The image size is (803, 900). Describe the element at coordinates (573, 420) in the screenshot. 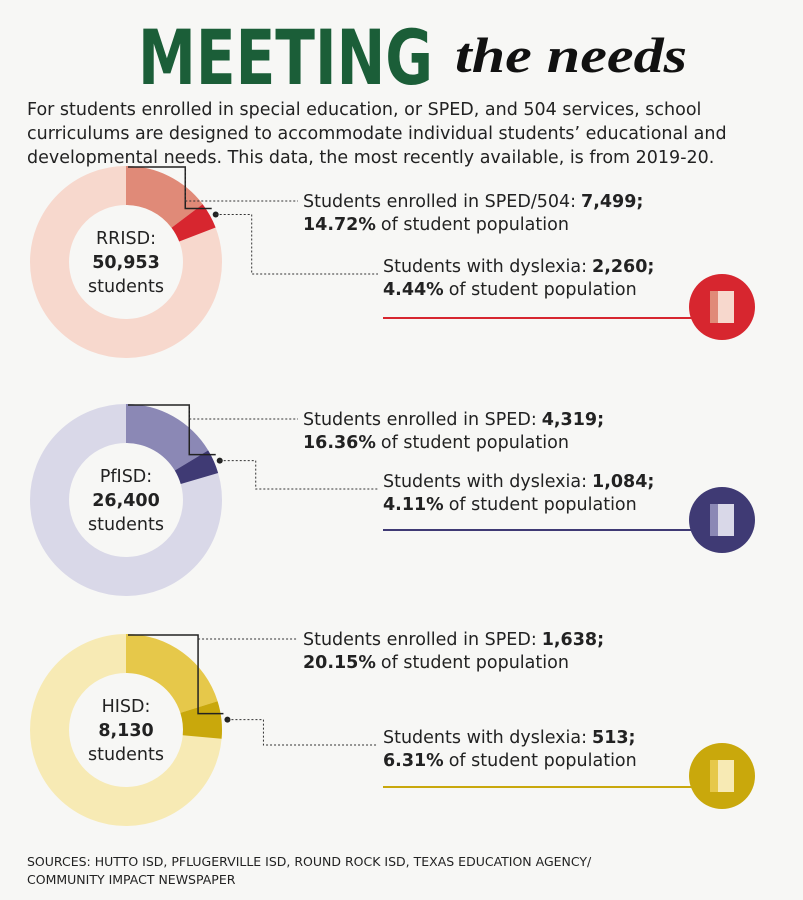

I see `label-count: 4,319;` at that location.